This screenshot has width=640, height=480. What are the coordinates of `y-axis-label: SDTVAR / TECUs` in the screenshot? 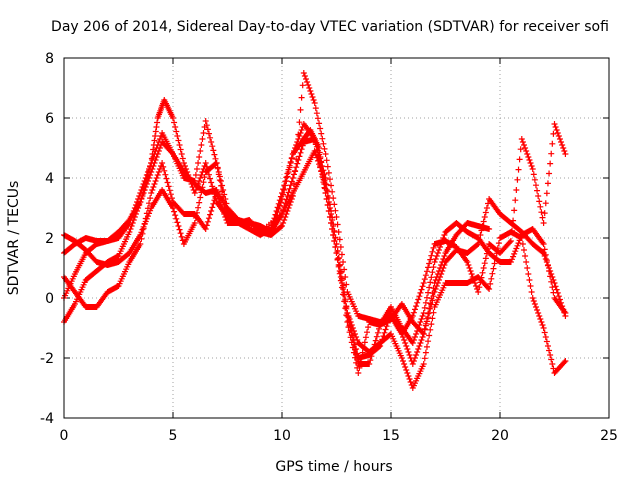 It's located at (14, 238).